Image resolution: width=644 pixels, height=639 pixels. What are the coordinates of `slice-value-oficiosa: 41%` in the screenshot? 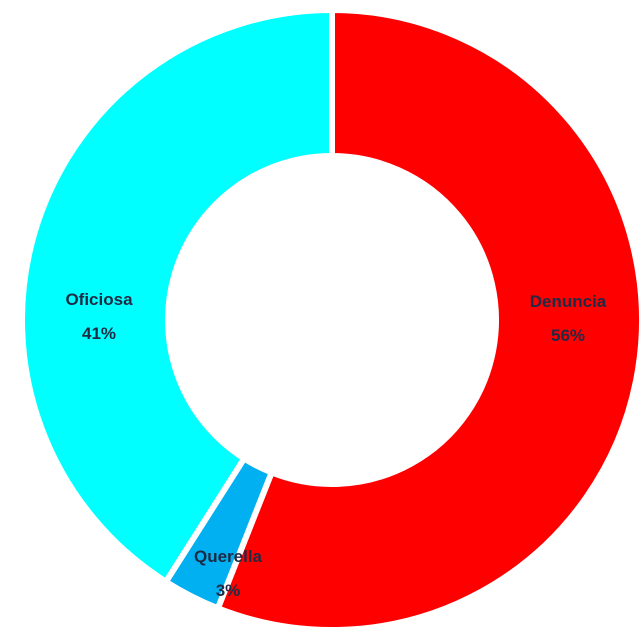 It's located at (99, 333).